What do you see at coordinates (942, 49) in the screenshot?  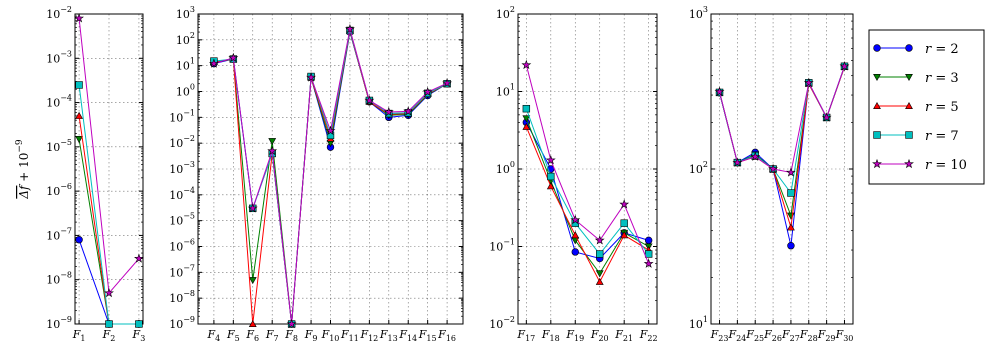 I see `legend-label: r = 2` at bounding box center [942, 49].